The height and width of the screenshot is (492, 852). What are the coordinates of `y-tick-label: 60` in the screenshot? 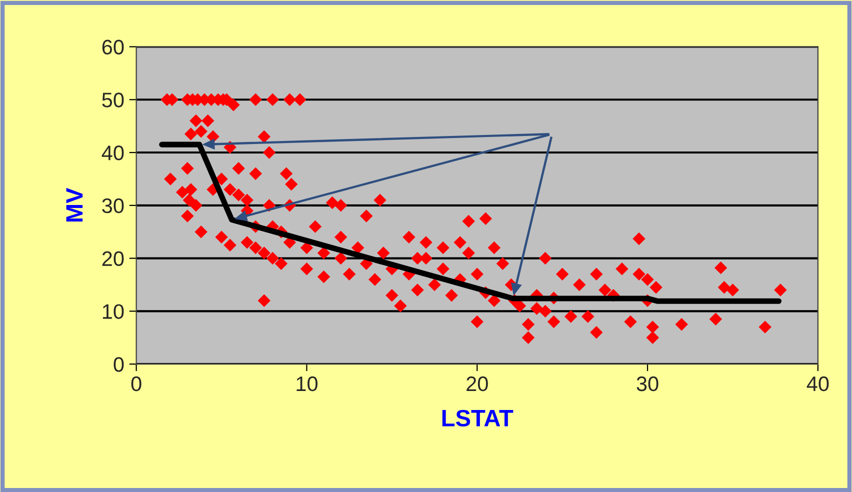 It's located at (113, 47).